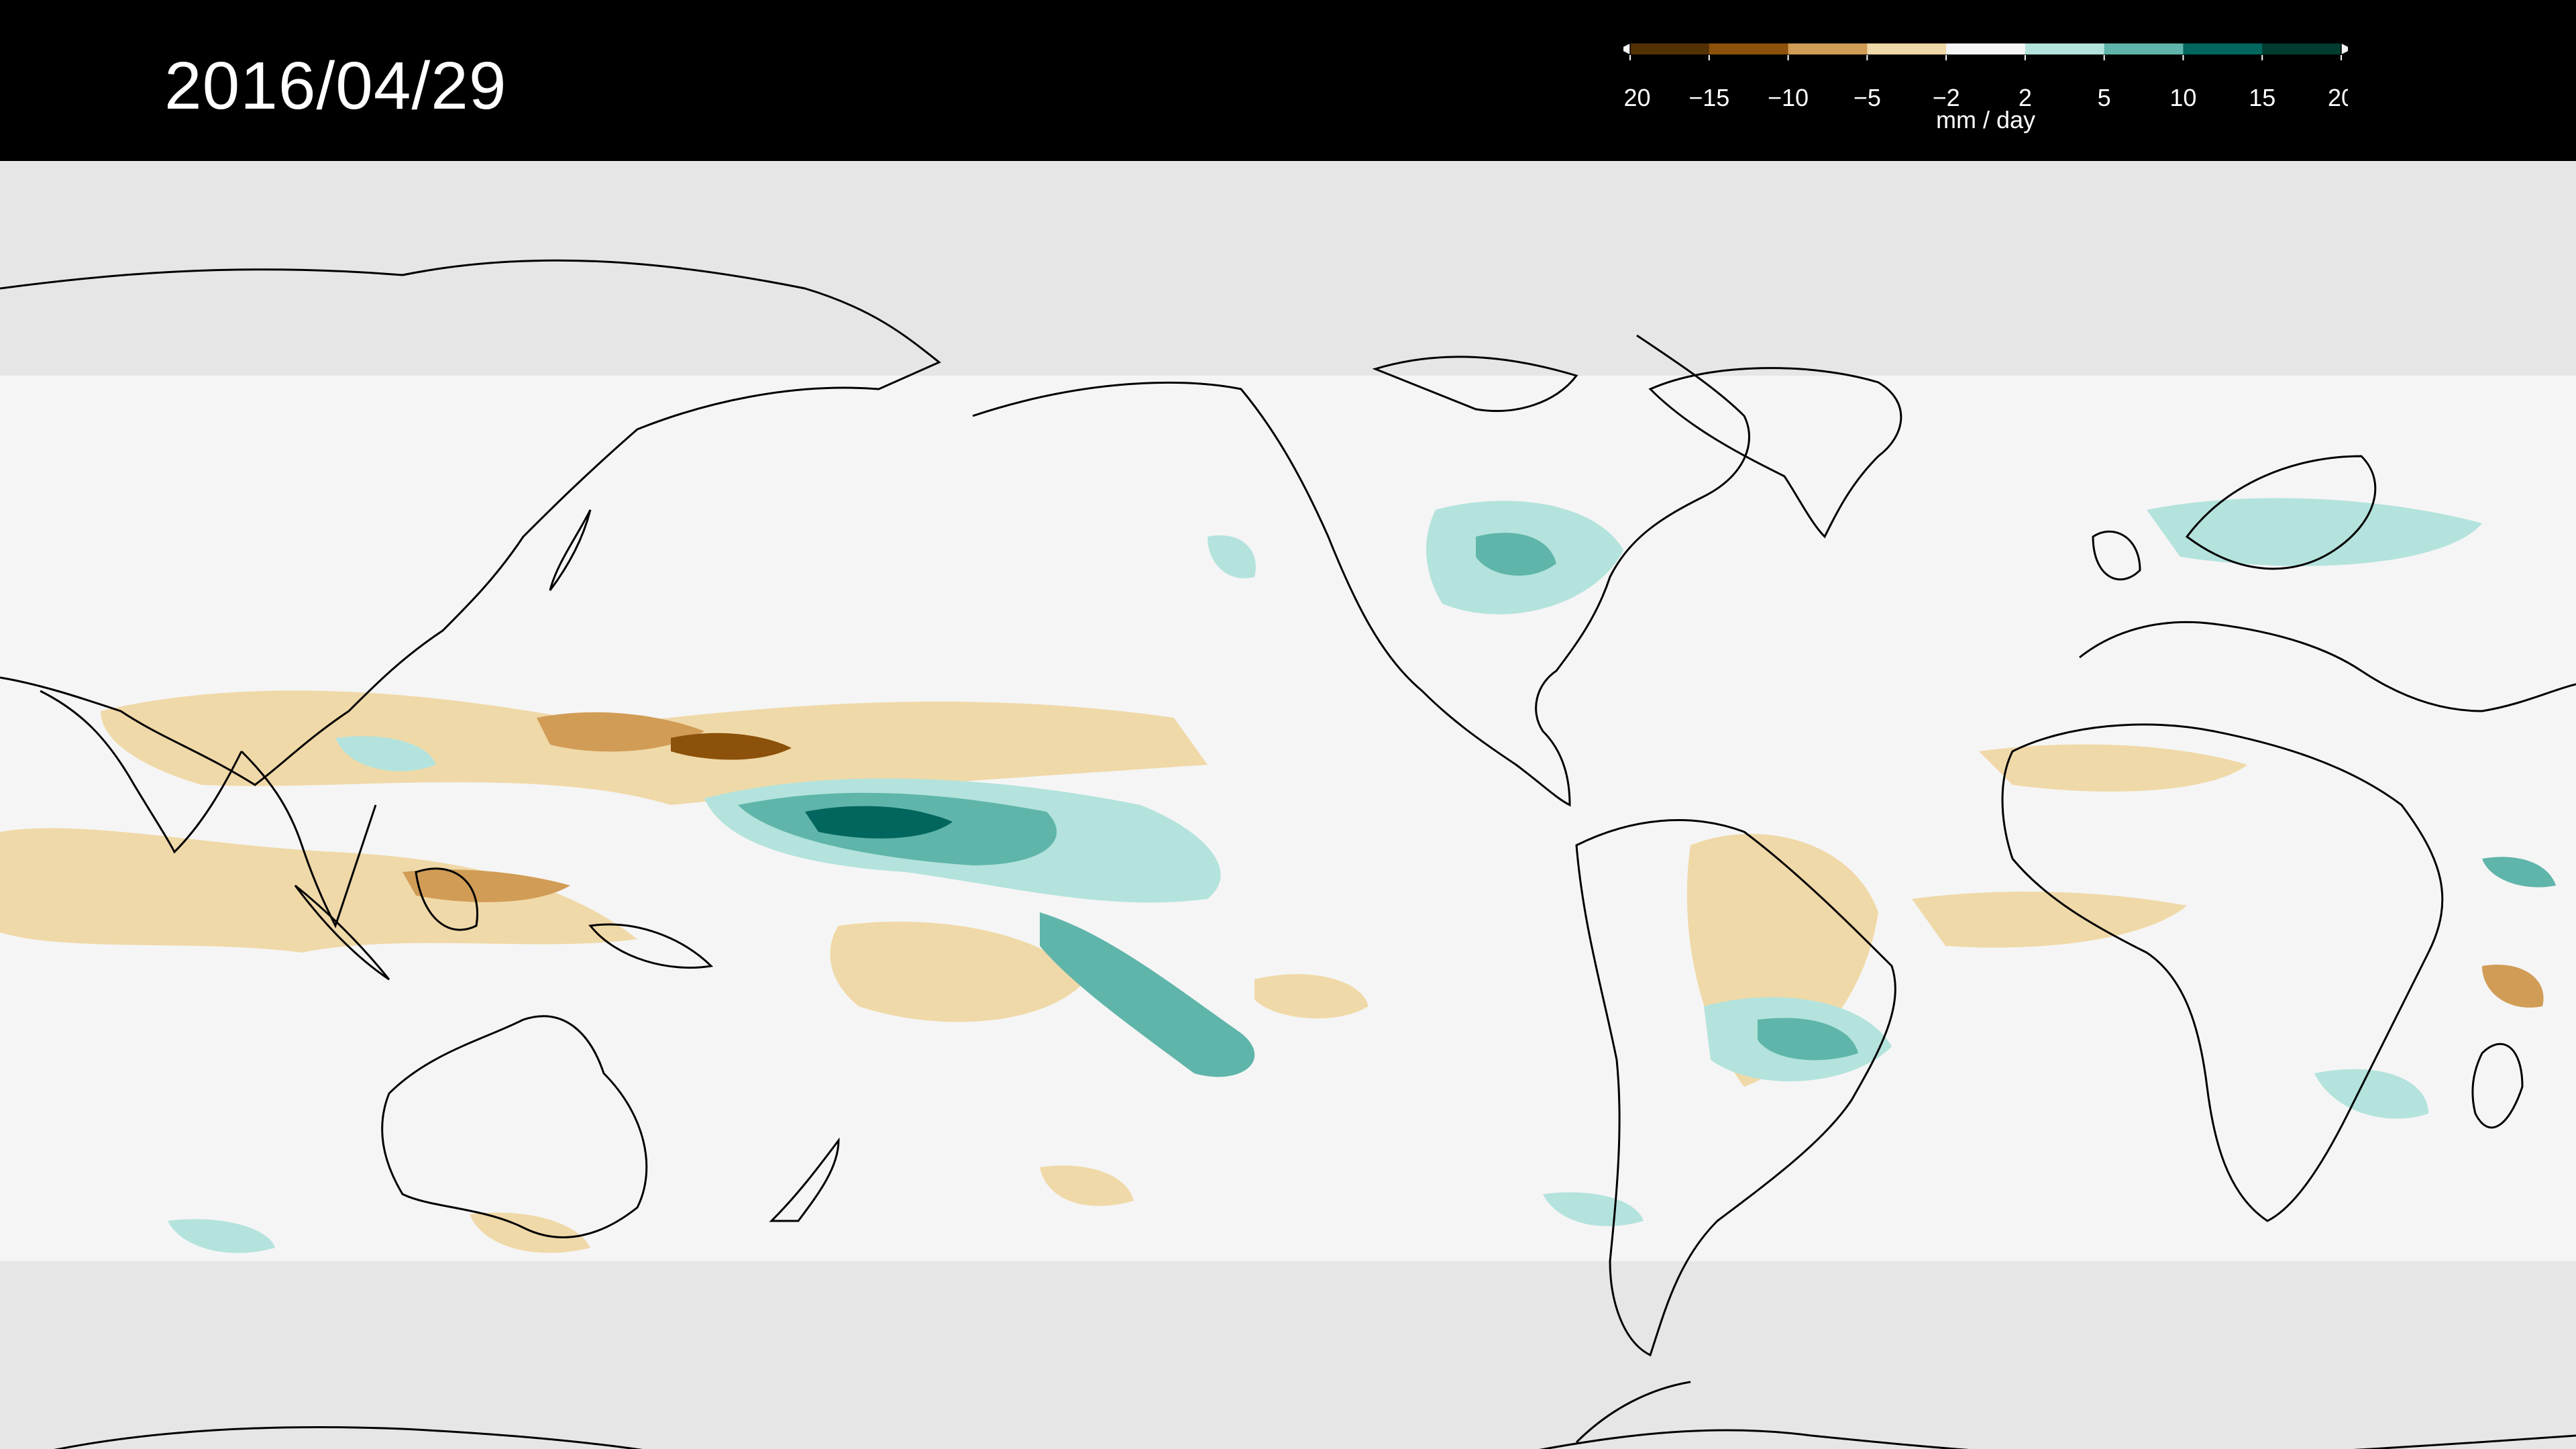 The width and height of the screenshot is (2576, 1449). I want to click on colorbar-tick-label: −20, so click(1637, 97).